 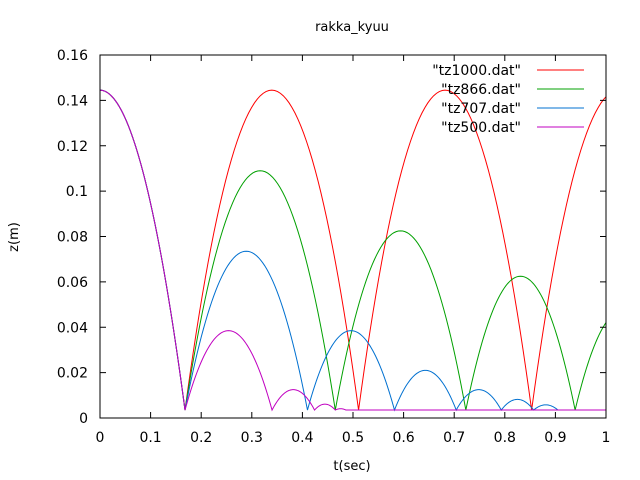 What do you see at coordinates (150, 438) in the screenshot?
I see `x-tick-label: 0.1` at bounding box center [150, 438].